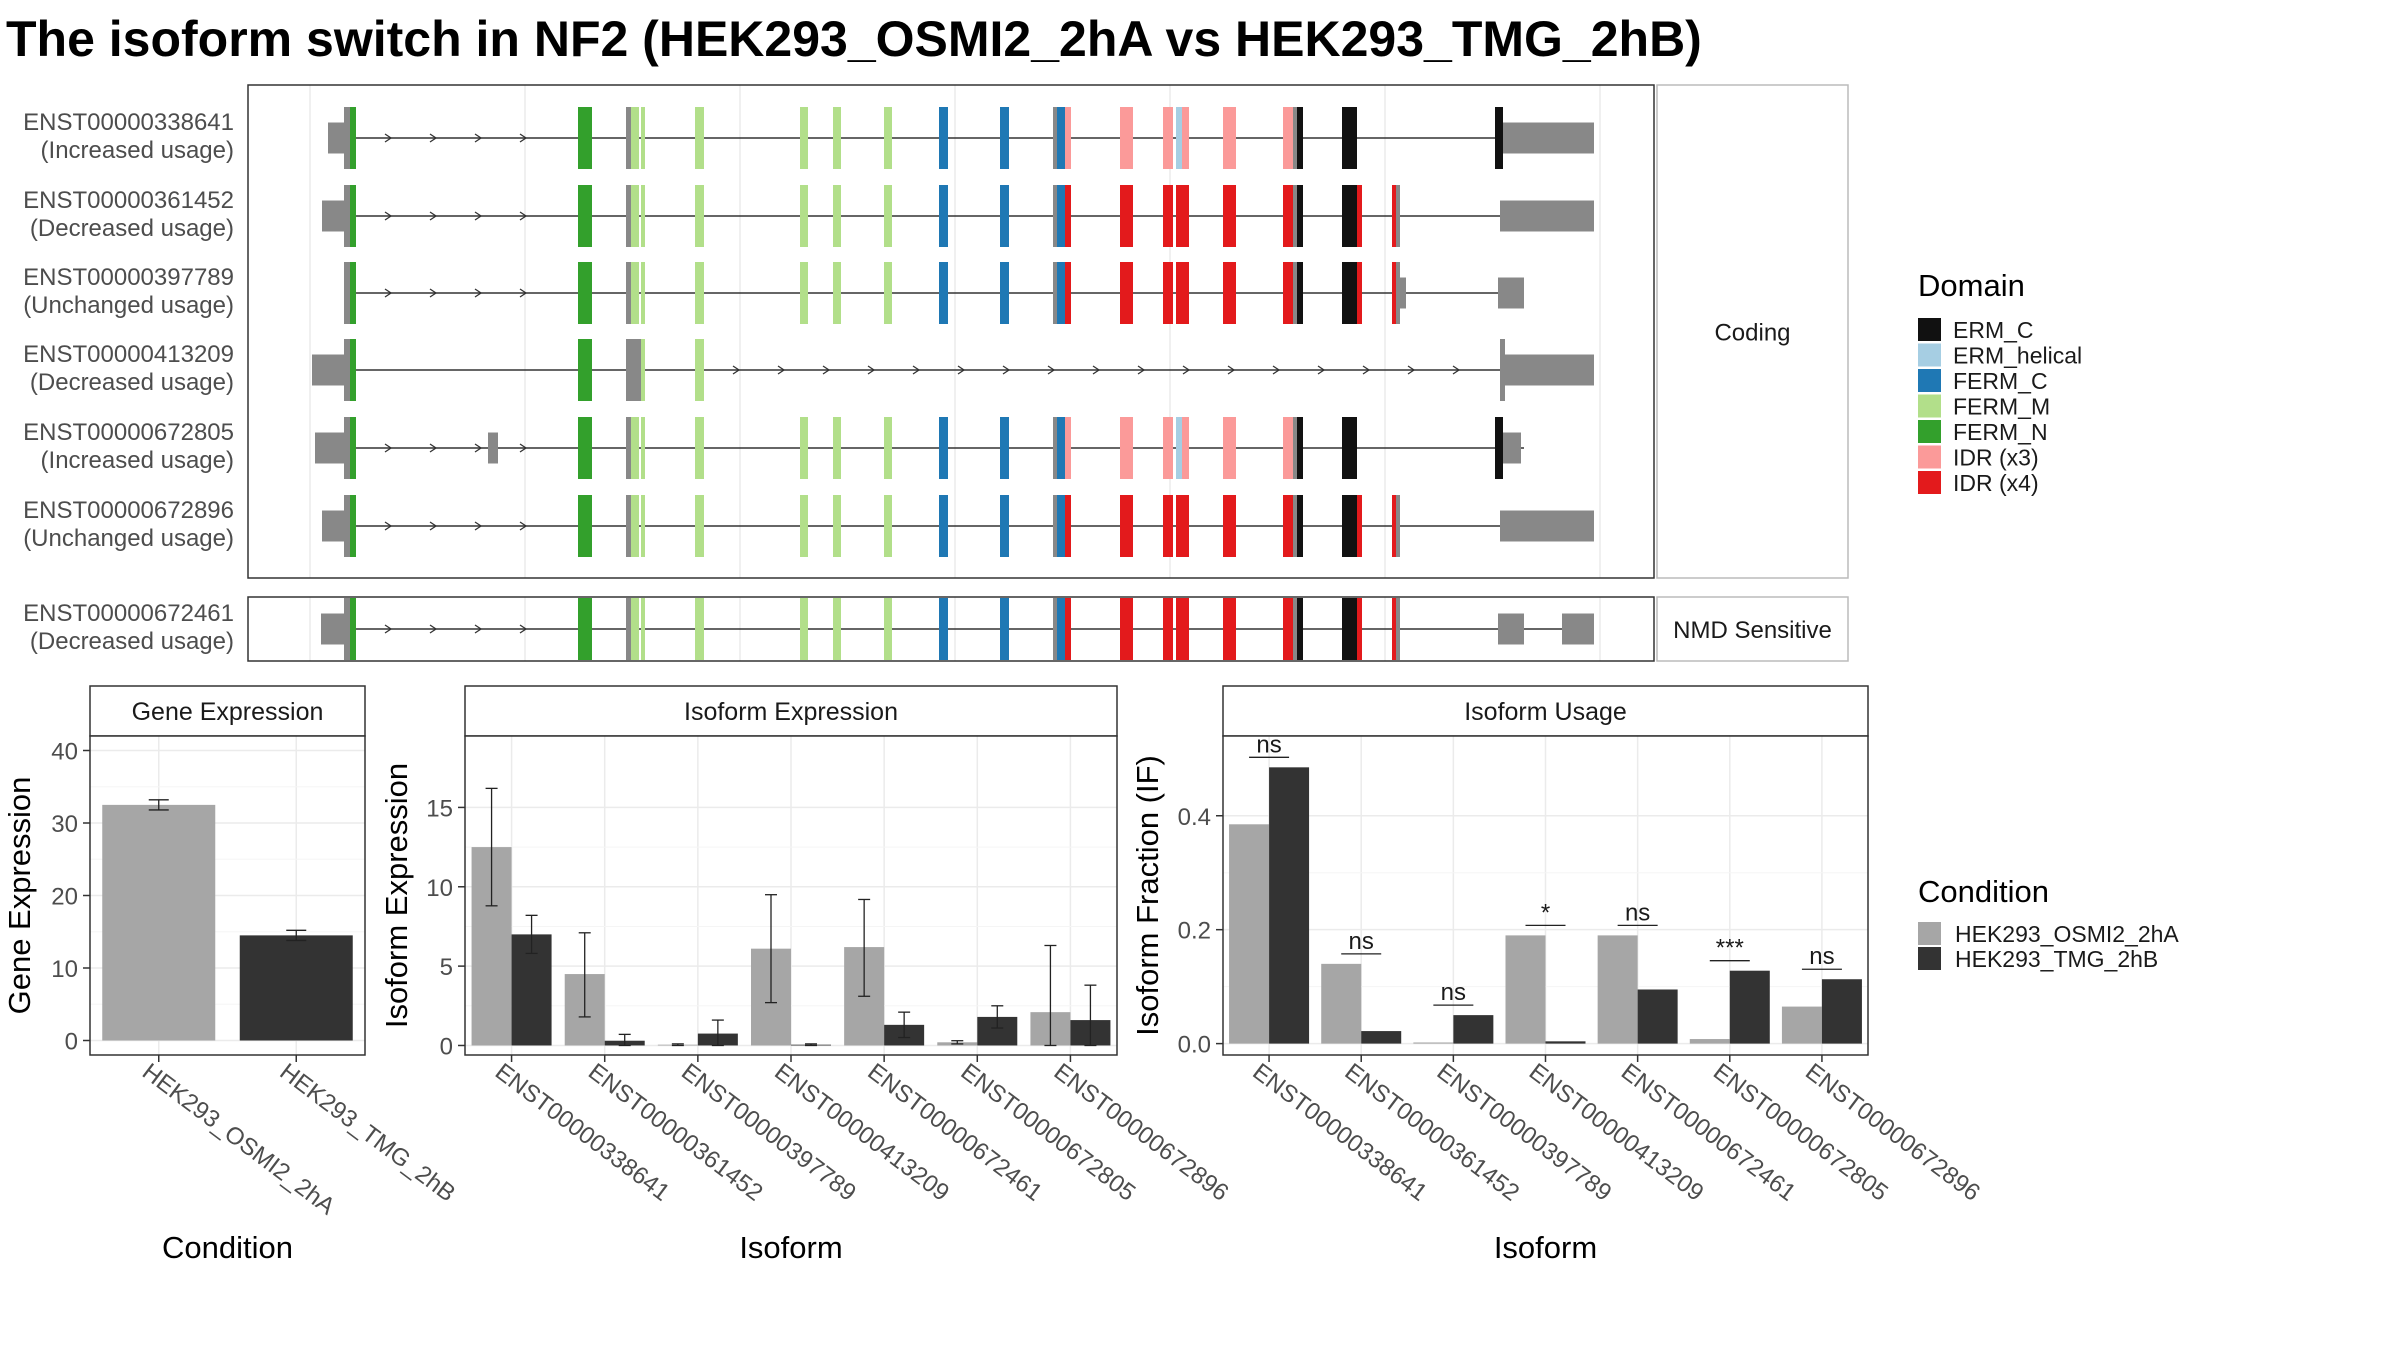 Image resolution: width=2400 pixels, height=1350 pixels. What do you see at coordinates (137, 460) in the screenshot?
I see `transcript-usage-label: (Increased usage)` at bounding box center [137, 460].